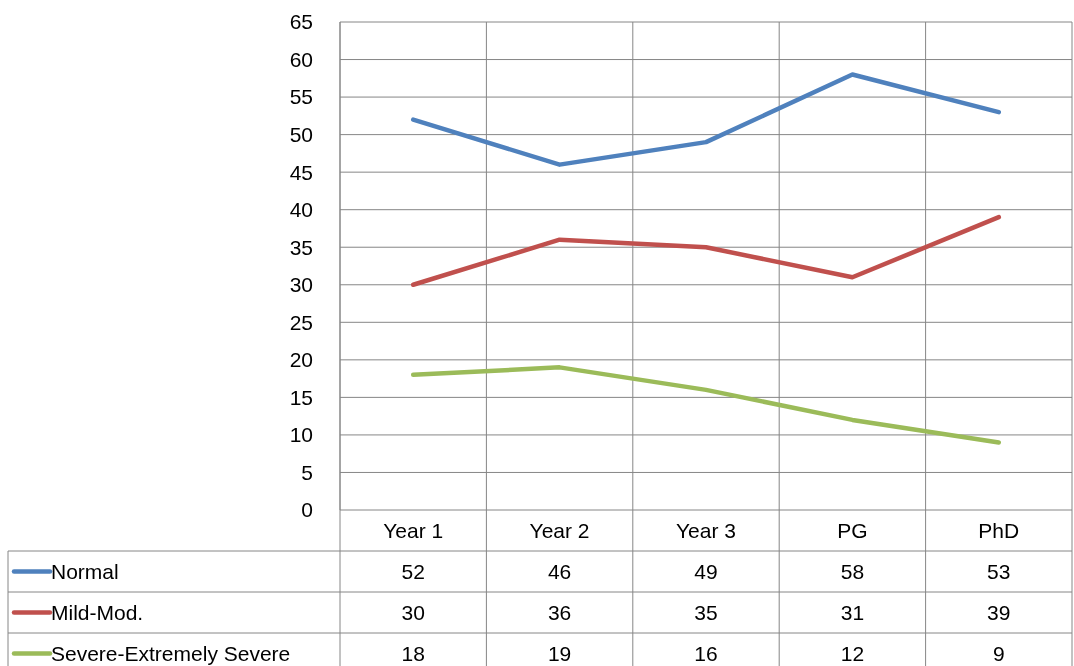 This screenshot has height=666, width=1074. What do you see at coordinates (301, 247) in the screenshot?
I see `y-tick-label: 35` at bounding box center [301, 247].